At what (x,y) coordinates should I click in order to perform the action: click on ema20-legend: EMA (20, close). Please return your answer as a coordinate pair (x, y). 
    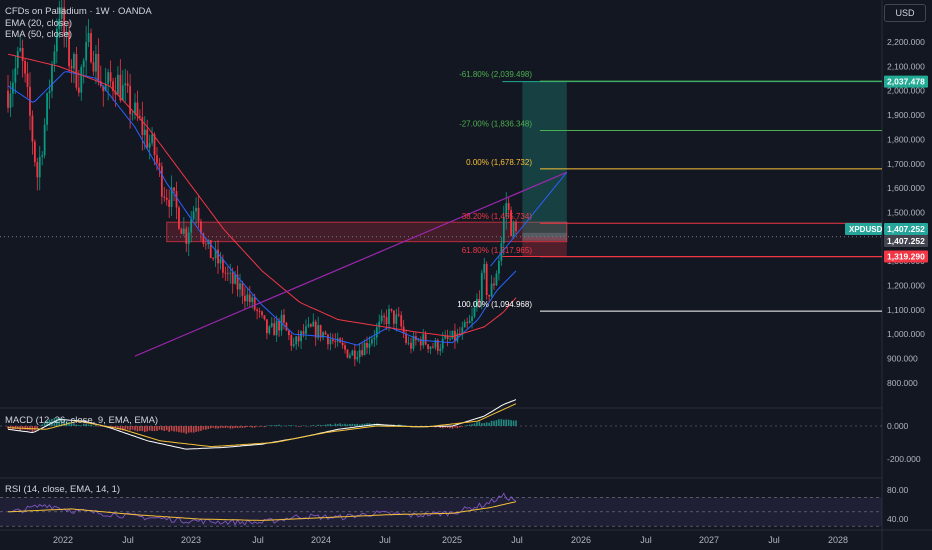
    Looking at the image, I should click on (39, 23).